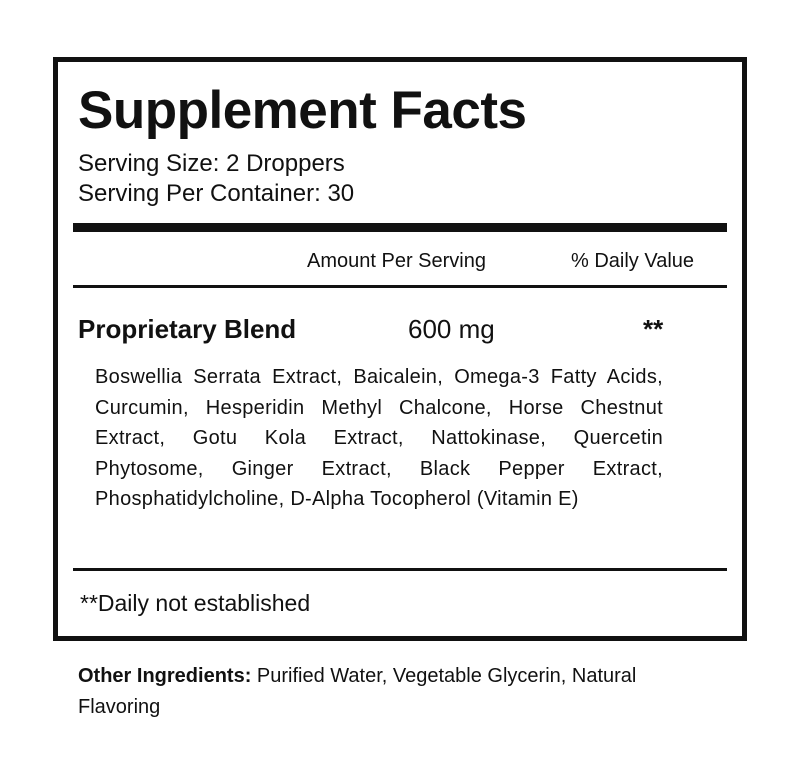 The width and height of the screenshot is (800, 782). What do you see at coordinates (400, 569) in the screenshot?
I see `divider-bottom` at bounding box center [400, 569].